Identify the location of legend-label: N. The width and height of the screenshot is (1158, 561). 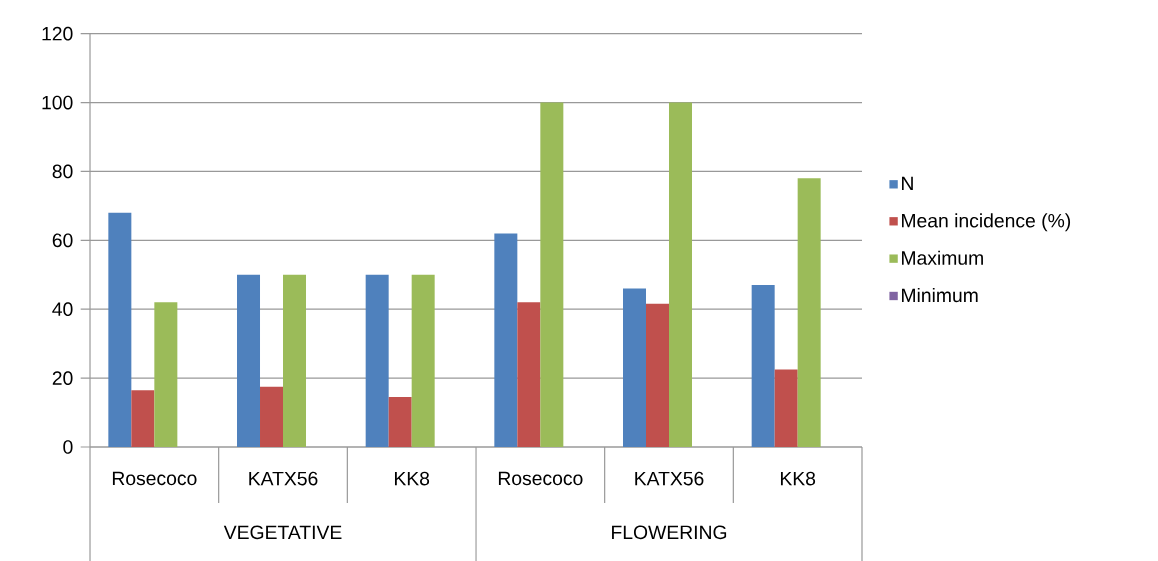
(907, 183).